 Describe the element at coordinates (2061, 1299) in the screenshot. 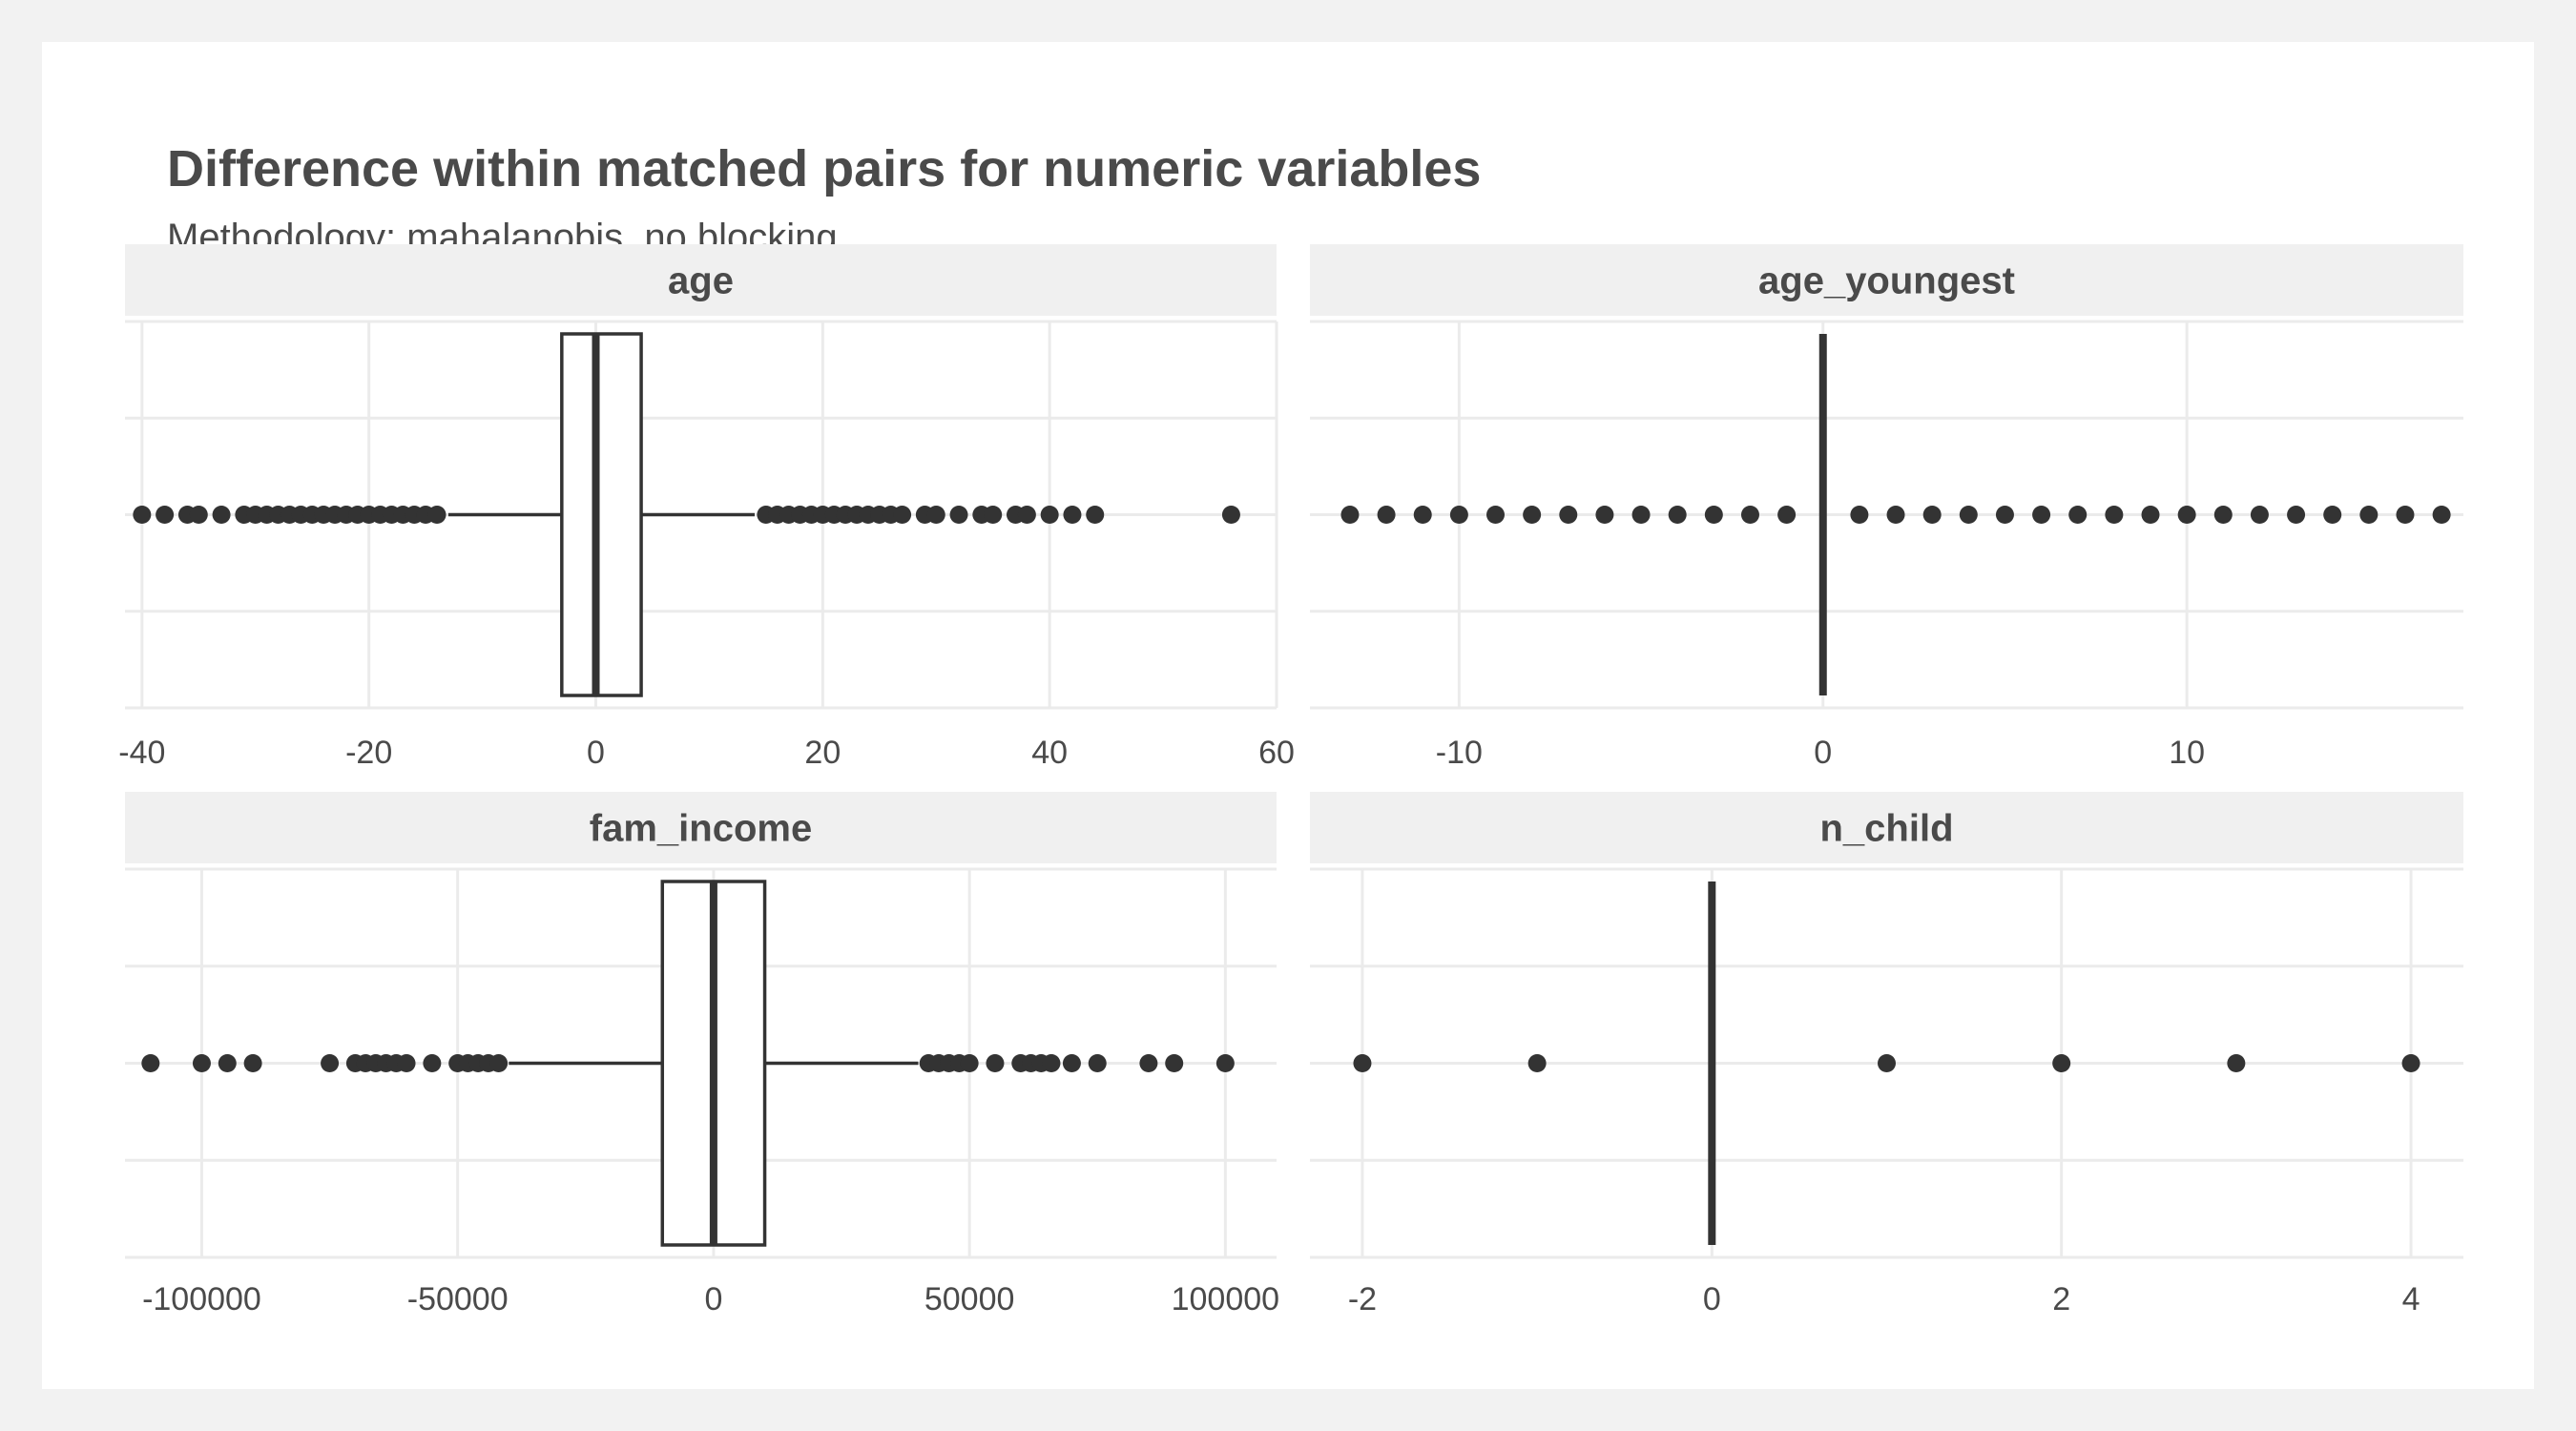

I see `x-tick-label: 2` at that location.